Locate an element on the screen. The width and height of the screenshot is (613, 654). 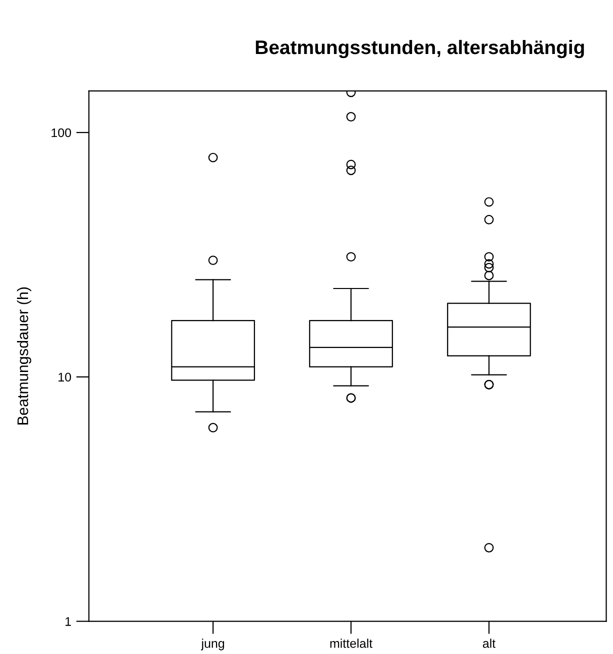
y-tick-label: 100 is located at coordinates (62, 133).